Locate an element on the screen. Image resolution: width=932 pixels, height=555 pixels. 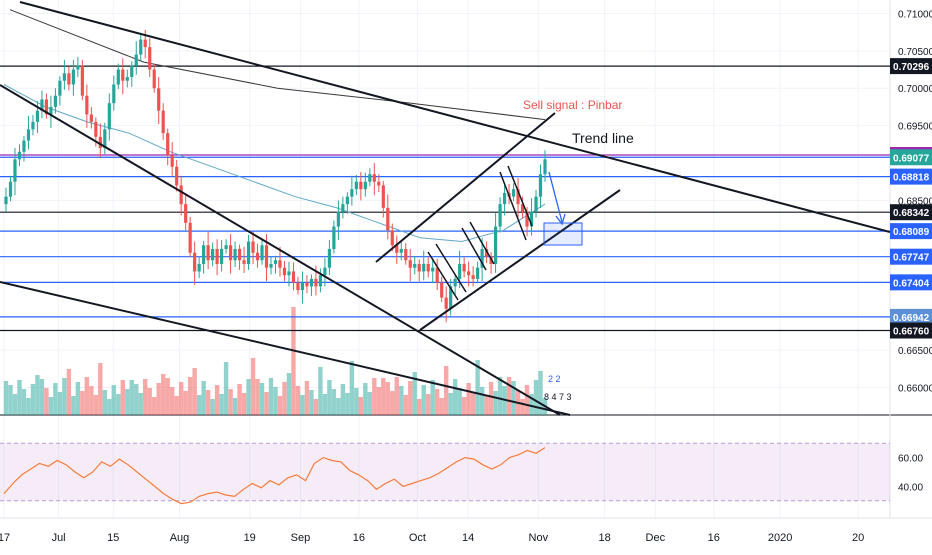
event-marker-text: 8 4 7 3 is located at coordinates (558, 397).